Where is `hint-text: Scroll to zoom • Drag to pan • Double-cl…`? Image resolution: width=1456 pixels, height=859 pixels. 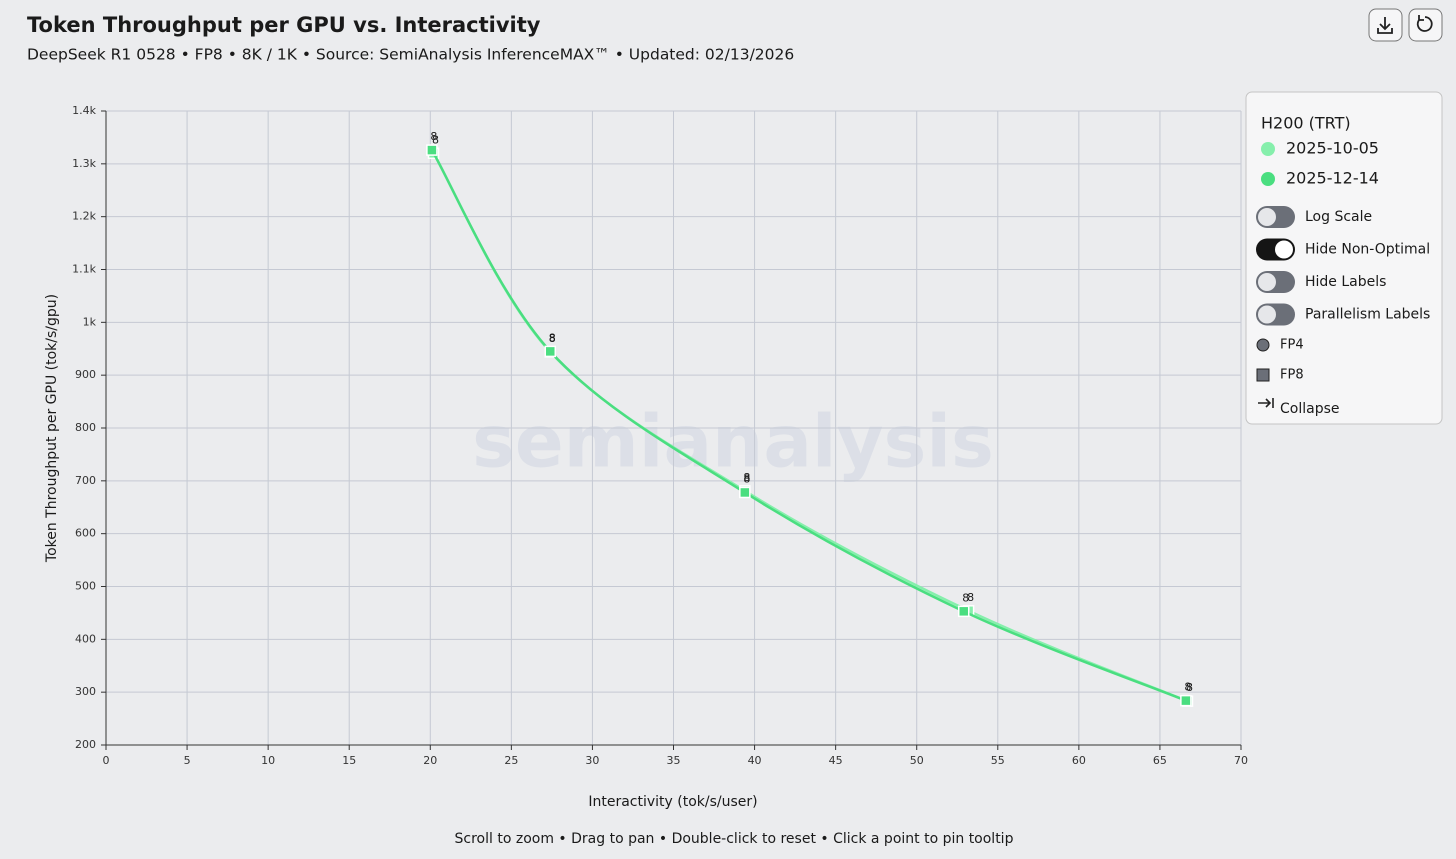 hint-text: Scroll to zoom • Drag to pan • Double-cl… is located at coordinates (734, 839).